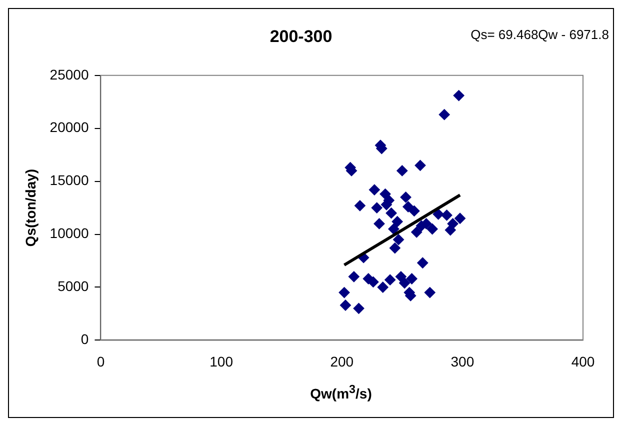 The image size is (624, 428). What do you see at coordinates (84, 339) in the screenshot?
I see `y-tick-label: 0` at bounding box center [84, 339].